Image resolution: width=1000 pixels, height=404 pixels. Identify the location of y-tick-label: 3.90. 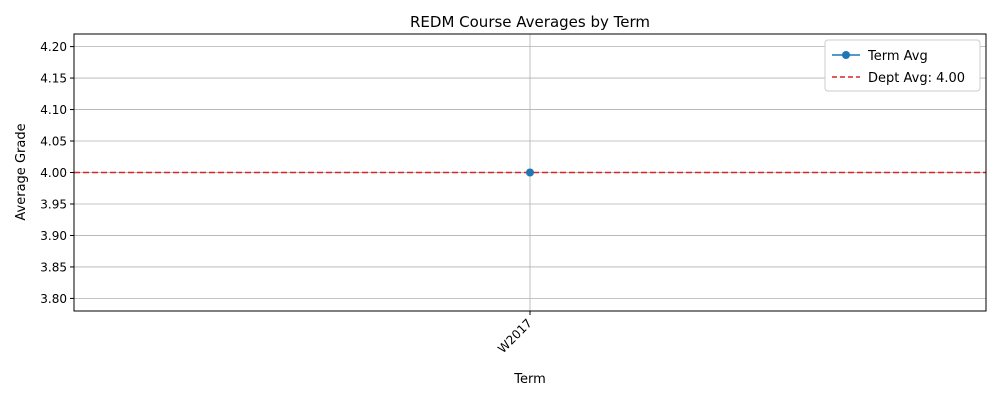
(53, 236).